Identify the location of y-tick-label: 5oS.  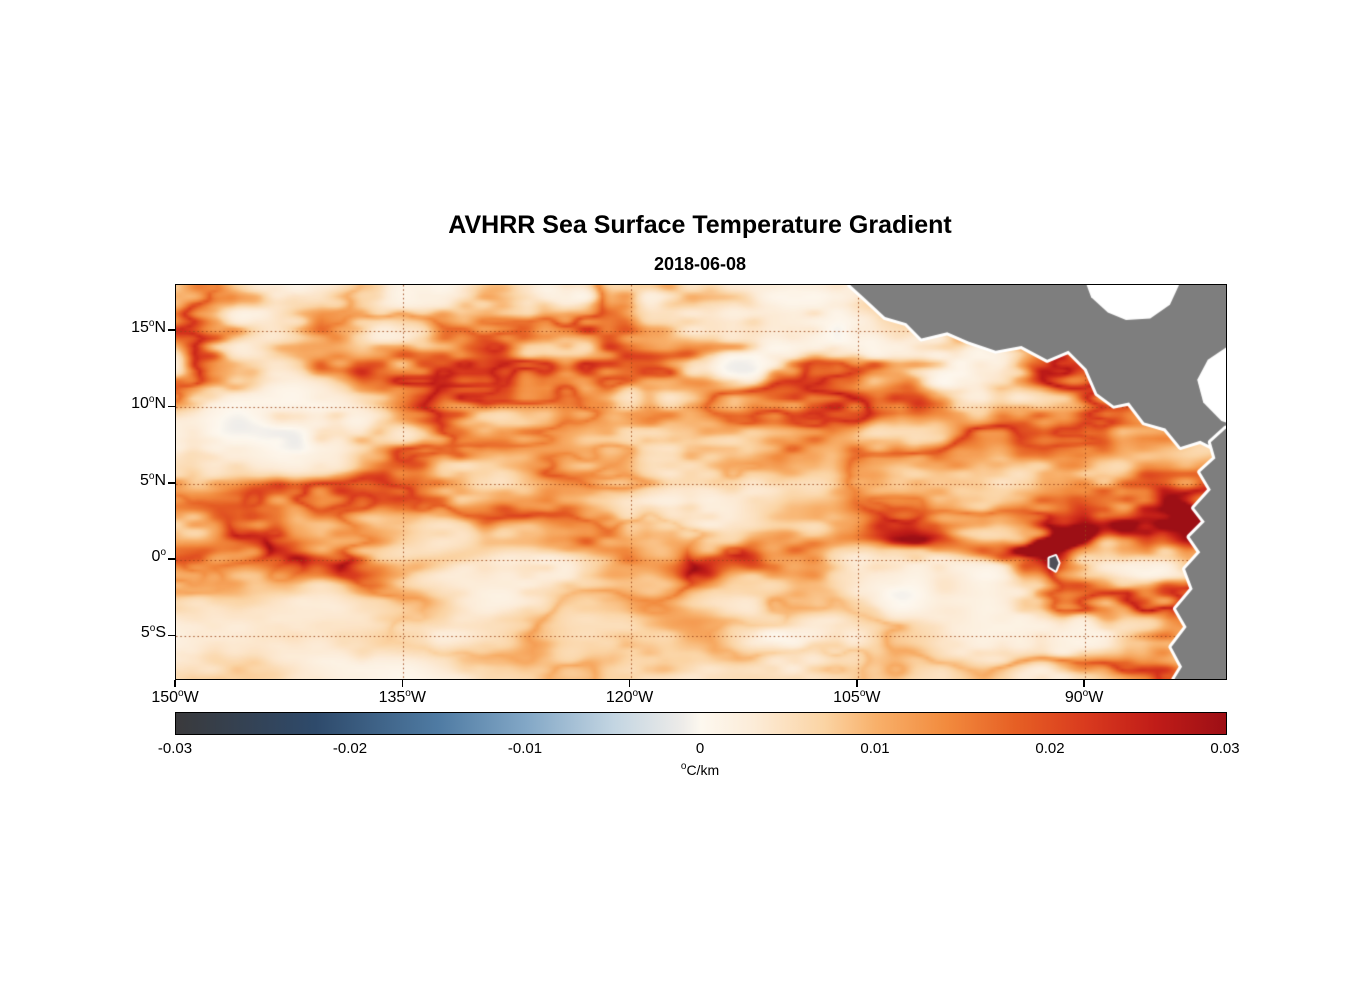
(153, 632).